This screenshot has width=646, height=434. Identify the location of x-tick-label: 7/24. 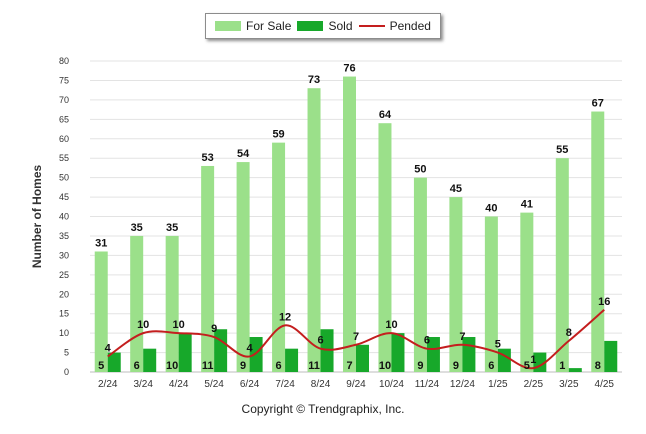
(285, 384).